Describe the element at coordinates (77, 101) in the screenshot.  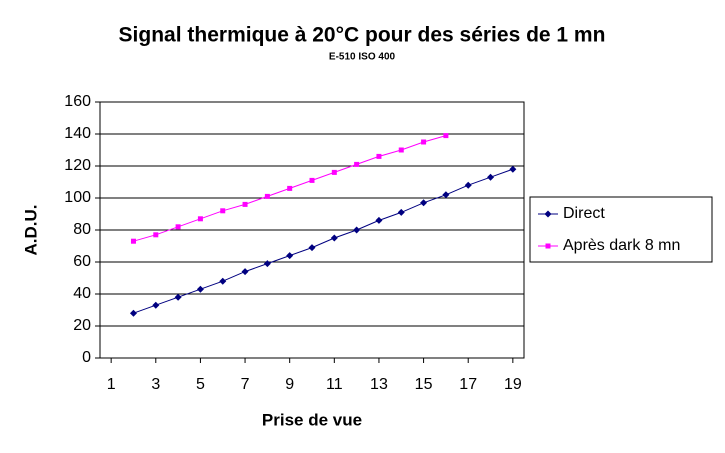
I see `y-tick-label: 160` at that location.